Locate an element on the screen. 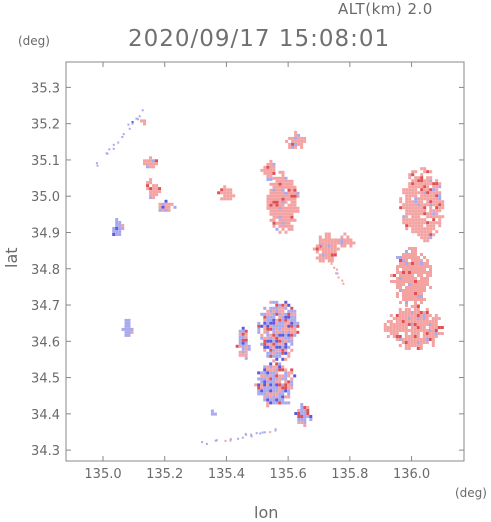 Image resolution: width=491 pixels, height=522 pixels. y-axis-unit: (deg) is located at coordinates (34, 41).